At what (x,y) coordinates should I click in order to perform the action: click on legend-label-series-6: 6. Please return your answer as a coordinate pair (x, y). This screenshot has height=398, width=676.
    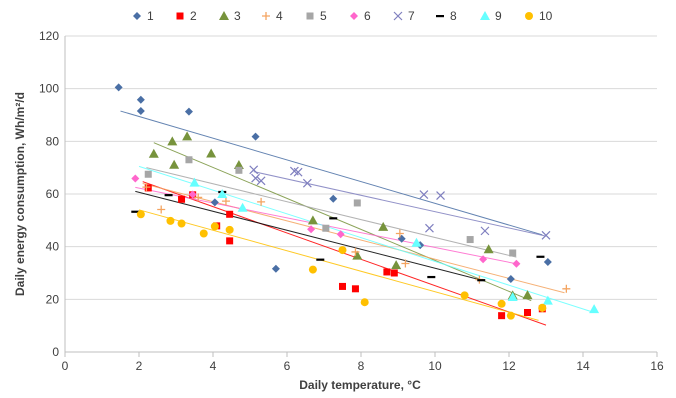
    Looking at the image, I should click on (367, 16).